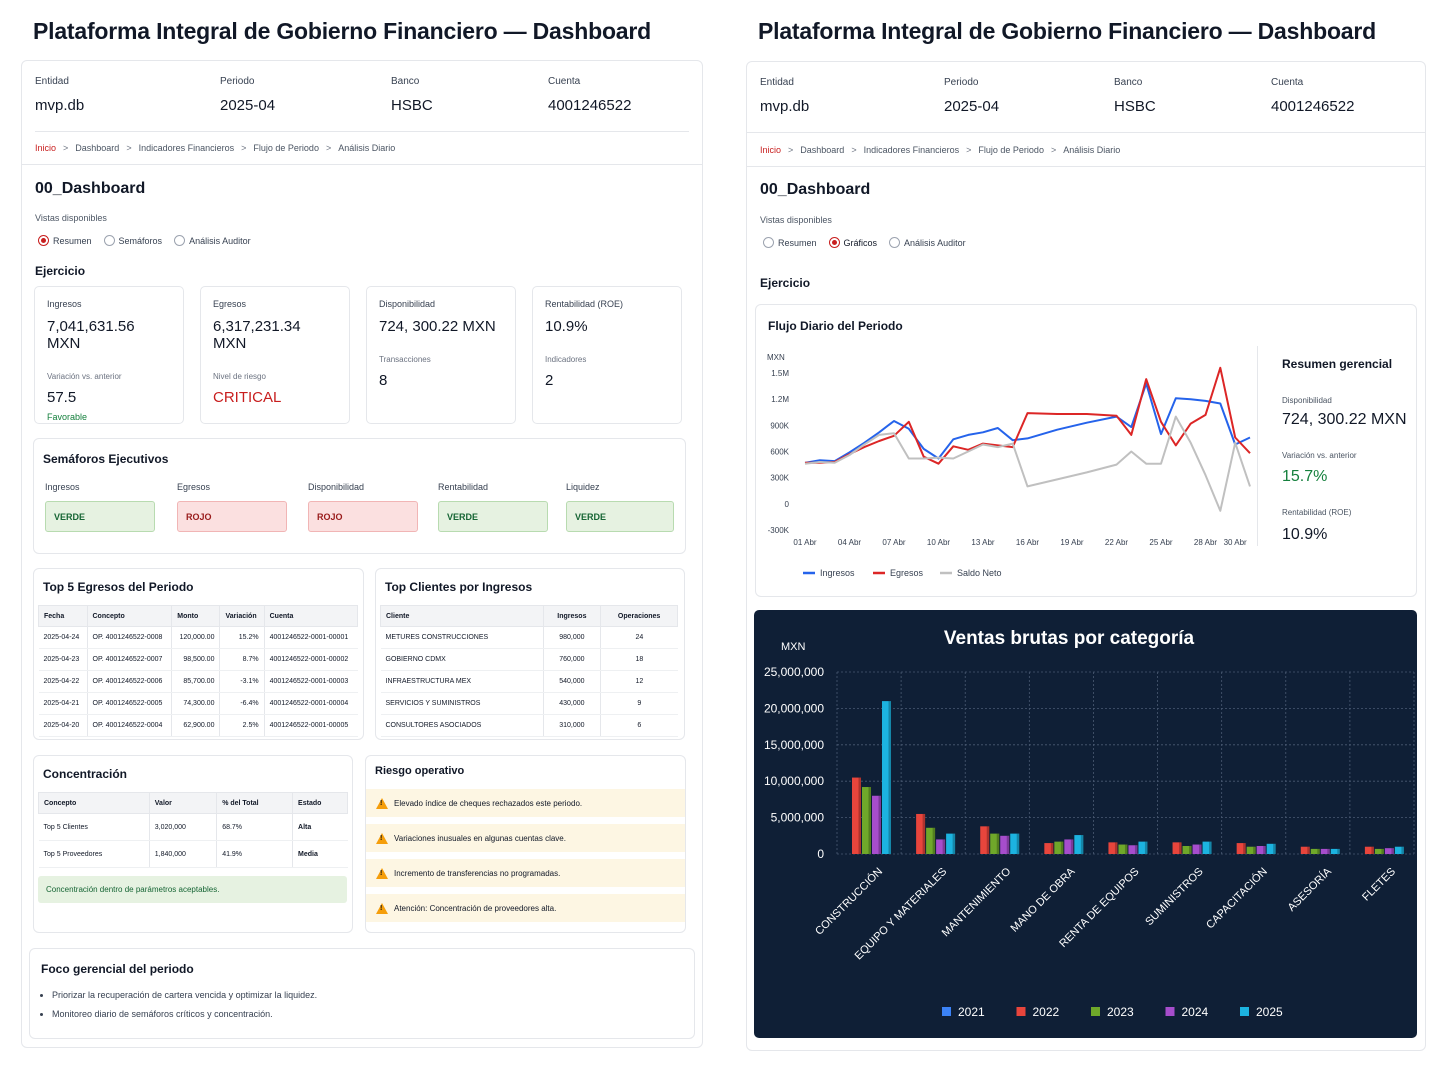 This screenshot has width=1448, height=1086. What do you see at coordinates (407, 304) in the screenshot?
I see `kpi-label: Disponibilidad` at bounding box center [407, 304].